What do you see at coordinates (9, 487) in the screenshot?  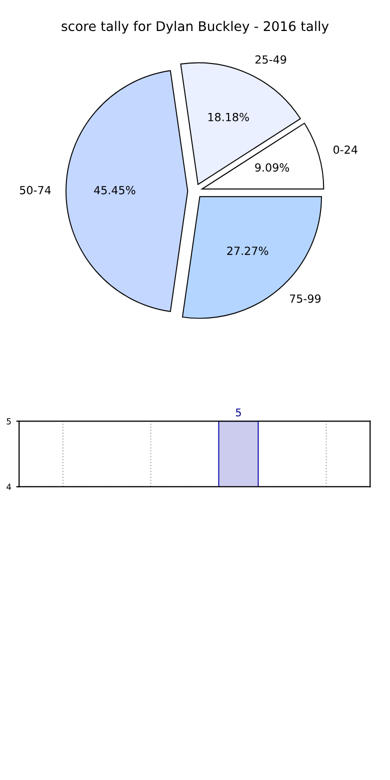 I see `y-tick-label: 4` at bounding box center [9, 487].